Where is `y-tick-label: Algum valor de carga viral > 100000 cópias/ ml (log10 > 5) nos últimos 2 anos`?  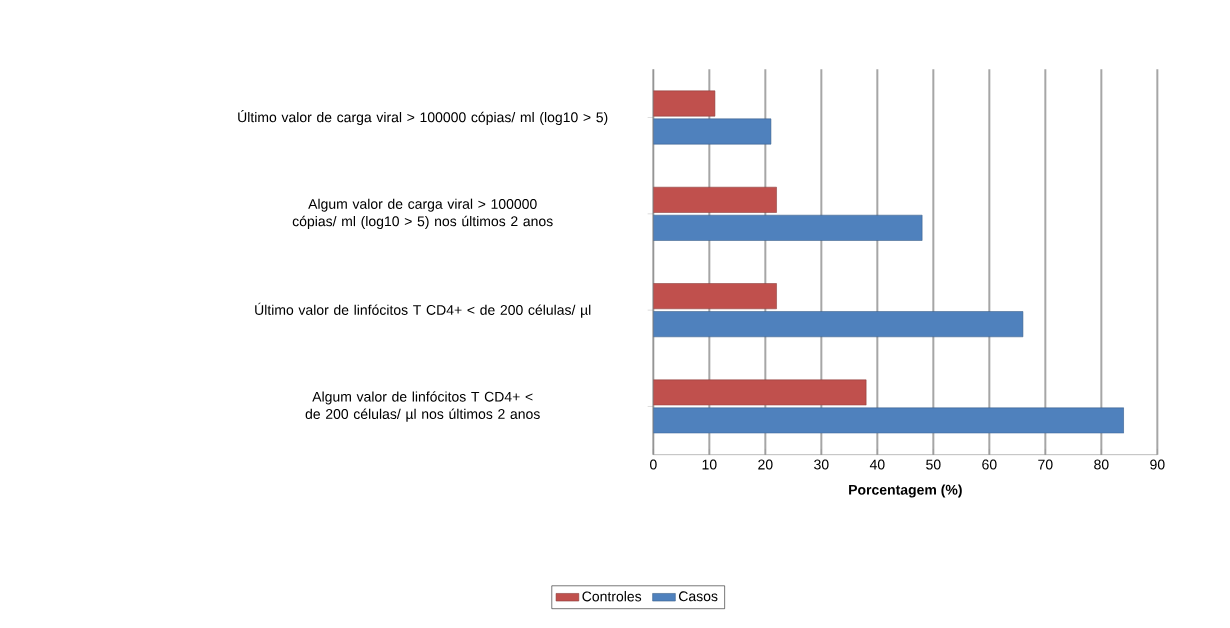
y-tick-label: Algum valor de carga viral > 100000 cópias/ ml (log10 > 5) nos últimos 2 anos is located at coordinates (422, 214).